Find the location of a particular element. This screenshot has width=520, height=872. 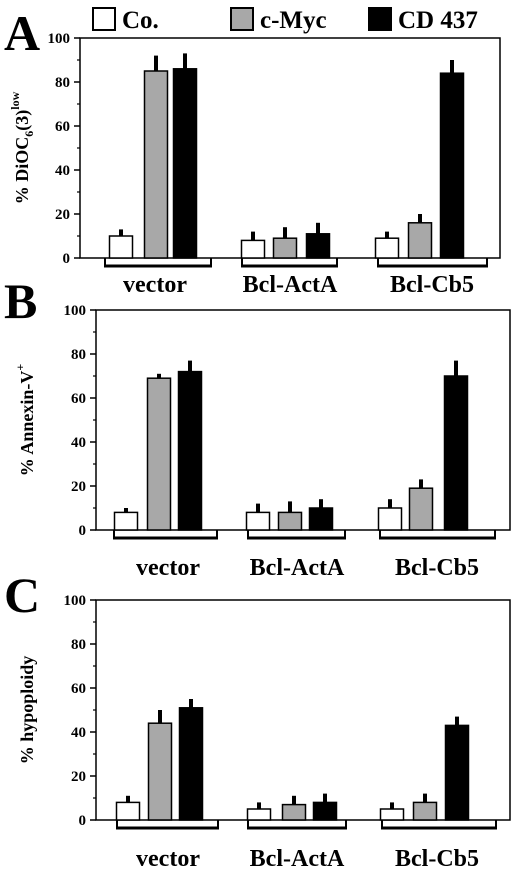

legend: Co. c-Myc CD 437 is located at coordinates (285, 20).